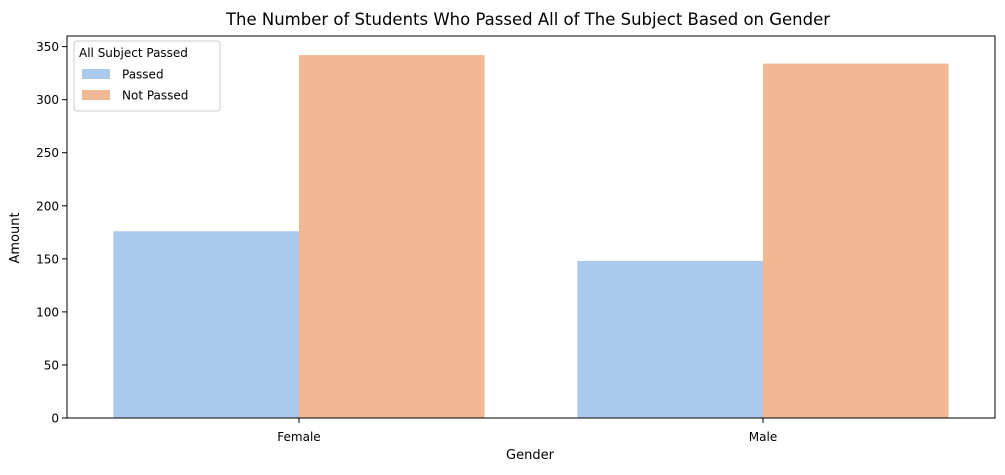 Image resolution: width=1005 pixels, height=475 pixels. I want to click on x-tick-label: Male, so click(763, 437).